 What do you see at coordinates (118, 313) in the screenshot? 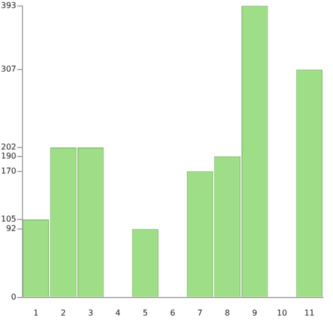
I see `x-tick-label: 4` at bounding box center [118, 313].